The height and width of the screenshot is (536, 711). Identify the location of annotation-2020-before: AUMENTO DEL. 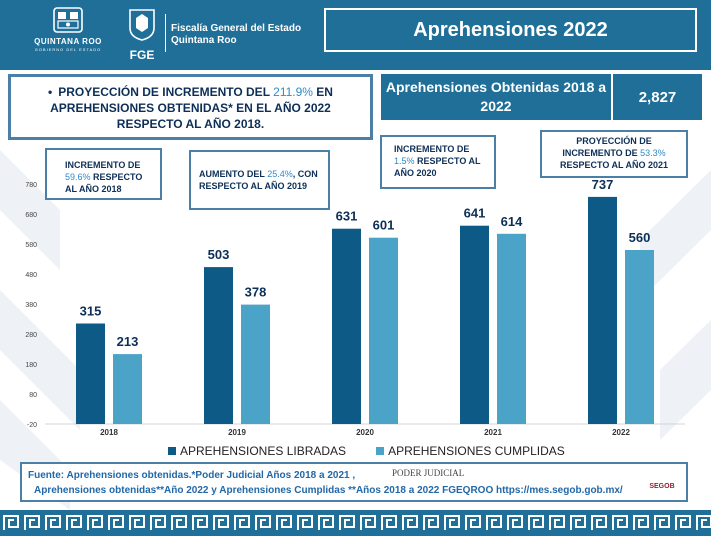
(233, 174).